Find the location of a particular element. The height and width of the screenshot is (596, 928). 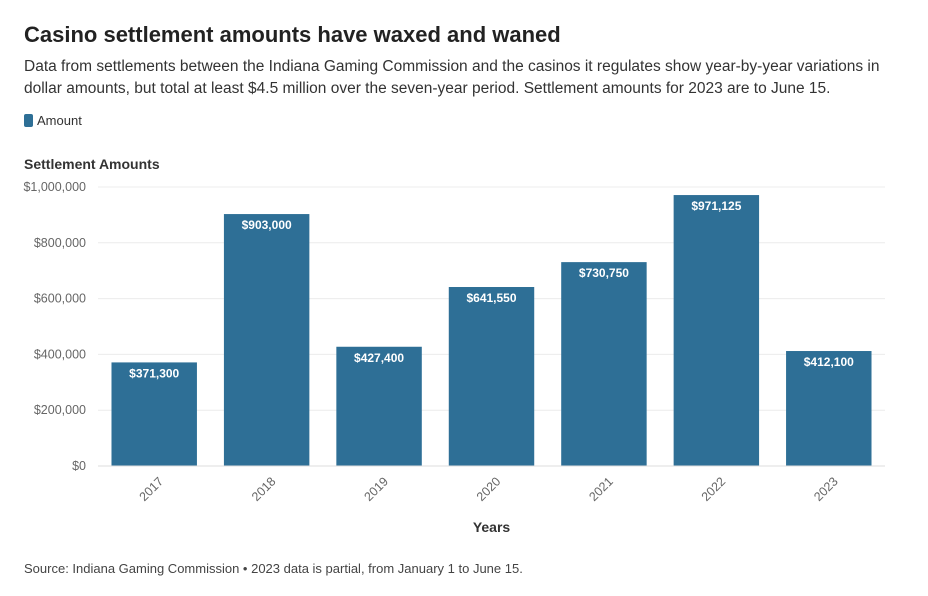

chart-heading: Settlement Amounts is located at coordinates (92, 164).